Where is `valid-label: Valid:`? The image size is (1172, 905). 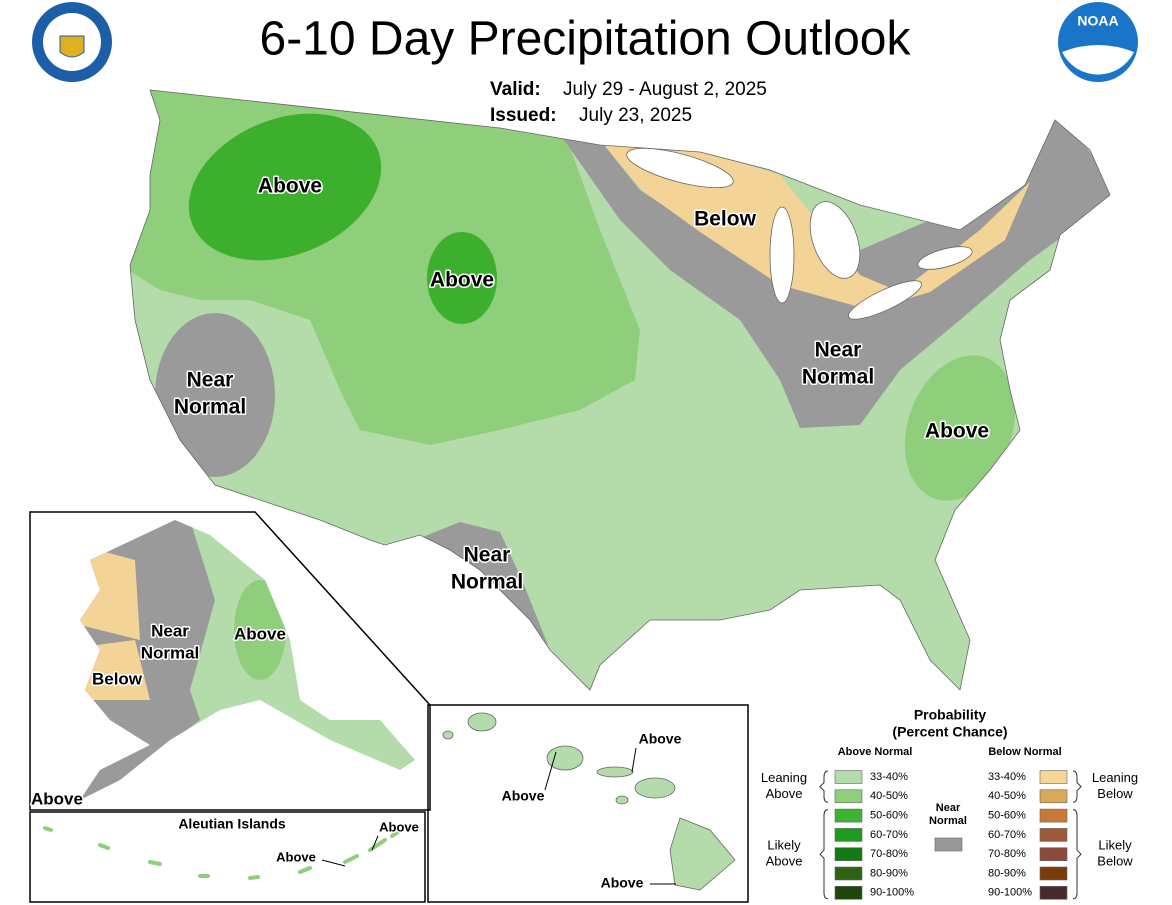 valid-label: Valid: is located at coordinates (515, 89).